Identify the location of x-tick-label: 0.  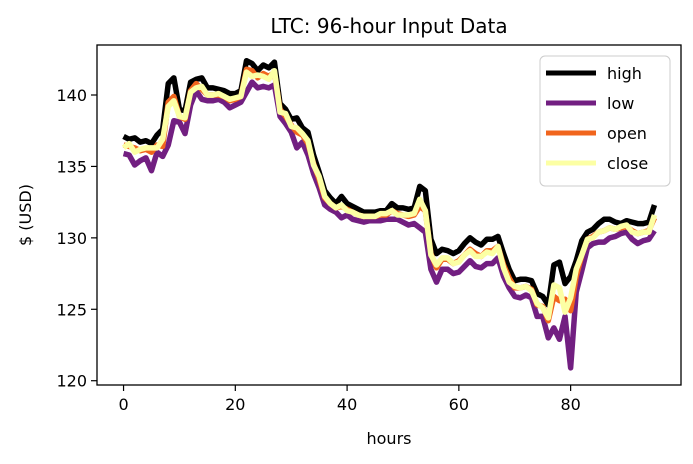
(123, 404).